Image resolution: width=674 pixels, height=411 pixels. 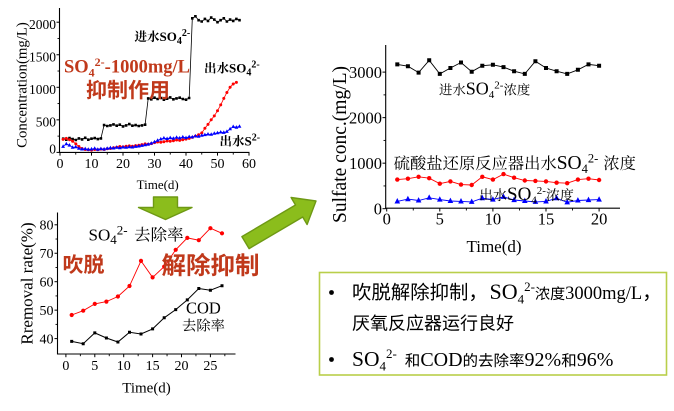 I want to click on svg-text: 80, so click(x=47, y=226).